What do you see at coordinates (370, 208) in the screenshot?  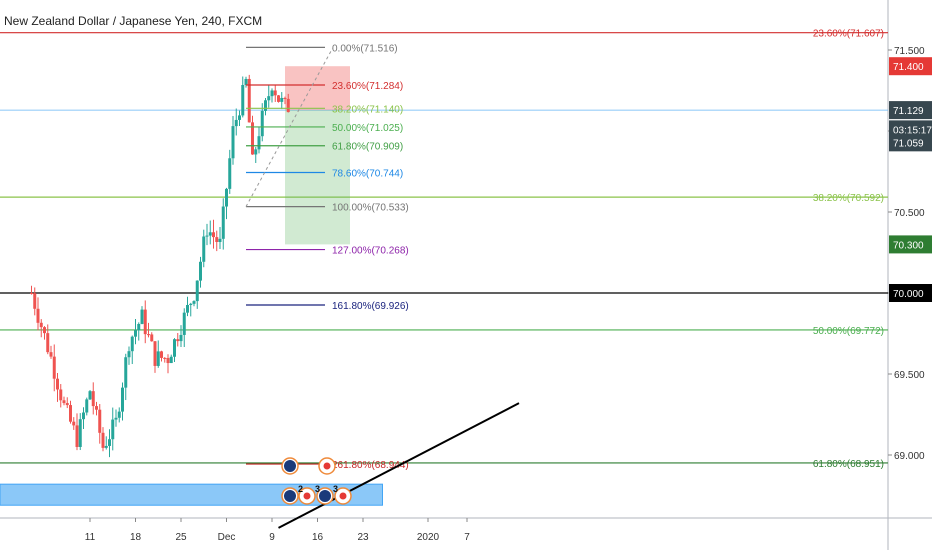 I see `fib-retracement-label: 100.00%(70.533)` at bounding box center [370, 208].